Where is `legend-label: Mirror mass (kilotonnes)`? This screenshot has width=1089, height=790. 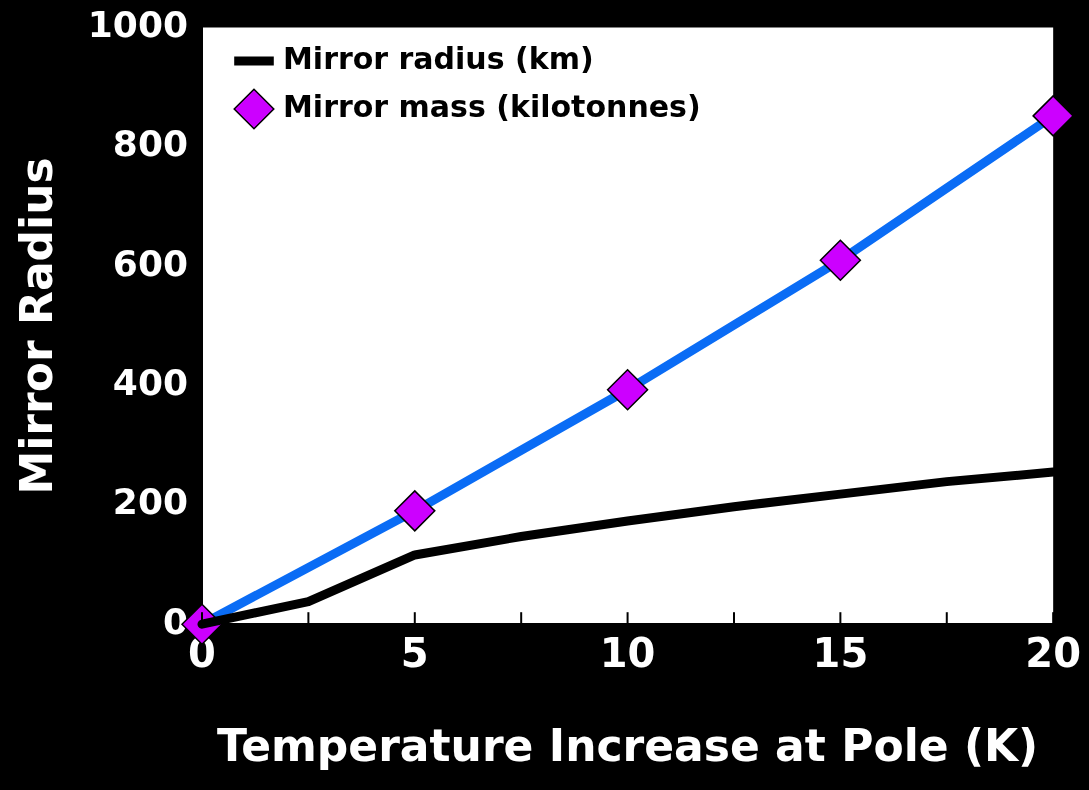
legend-label: Mirror mass (kilotonnes) is located at coordinates (492, 106).